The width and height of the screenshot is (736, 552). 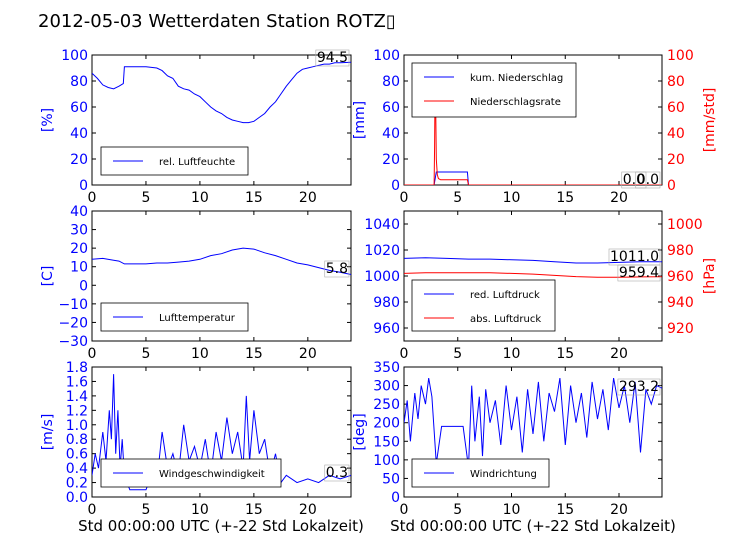 What do you see at coordinates (634, 257) in the screenshot?
I see `value-box: 1011.0` at bounding box center [634, 257].